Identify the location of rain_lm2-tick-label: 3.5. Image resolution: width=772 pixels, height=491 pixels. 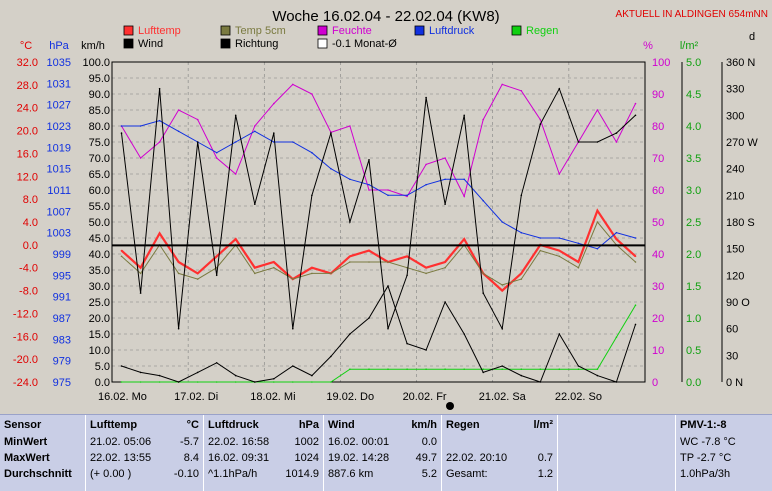
(693, 159).